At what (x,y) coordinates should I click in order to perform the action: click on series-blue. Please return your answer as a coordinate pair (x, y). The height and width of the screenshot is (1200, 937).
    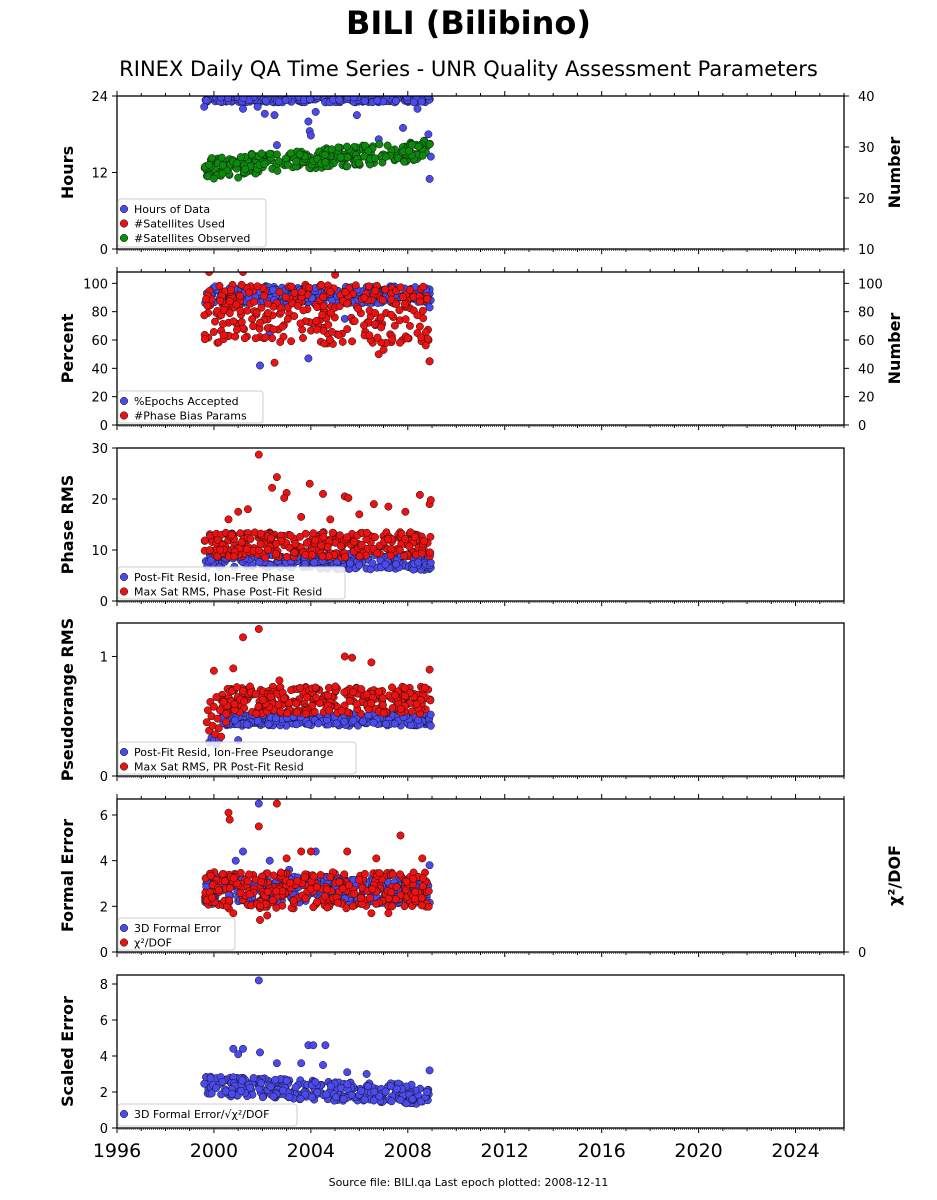
    Looking at the image, I should click on (317, 139).